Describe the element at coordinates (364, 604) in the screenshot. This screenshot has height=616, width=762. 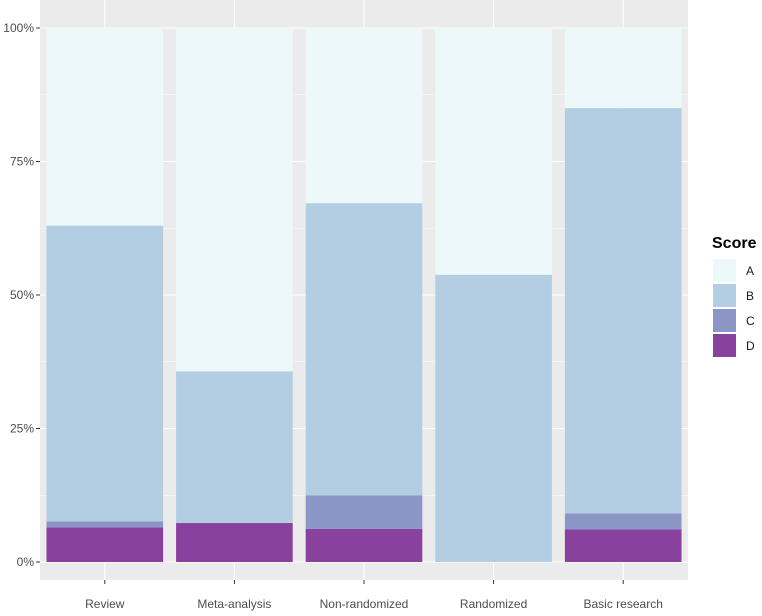
I see `x-tick-label: Non-randomized` at that location.